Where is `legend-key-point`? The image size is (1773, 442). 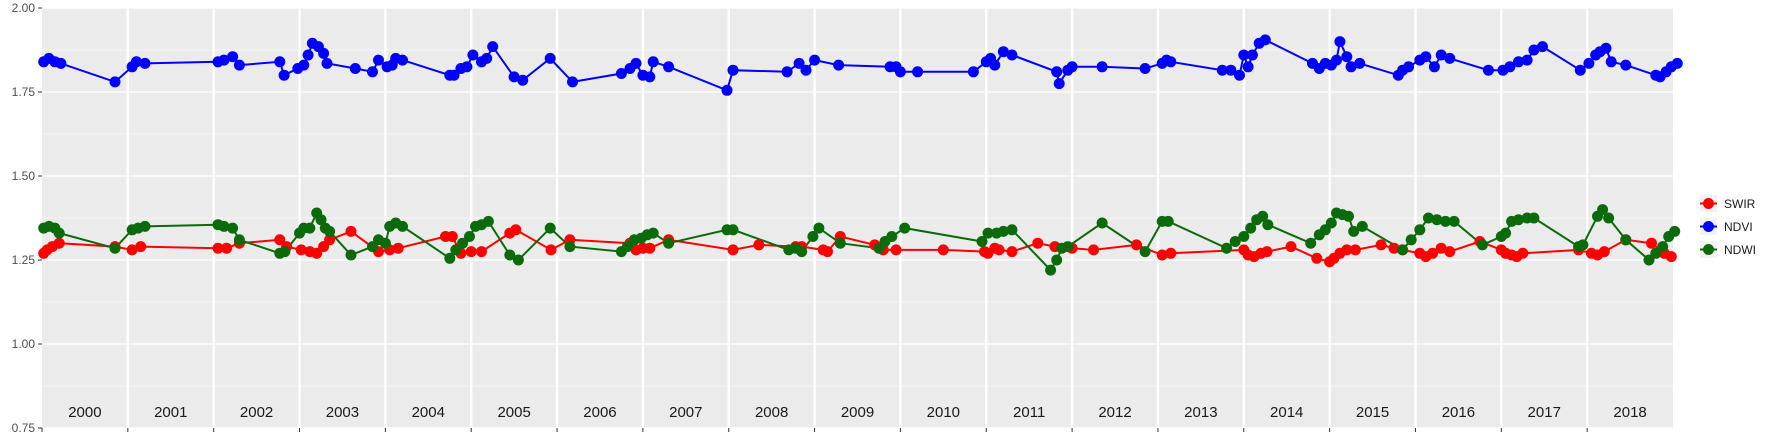
legend-key-point is located at coordinates (1708, 249).